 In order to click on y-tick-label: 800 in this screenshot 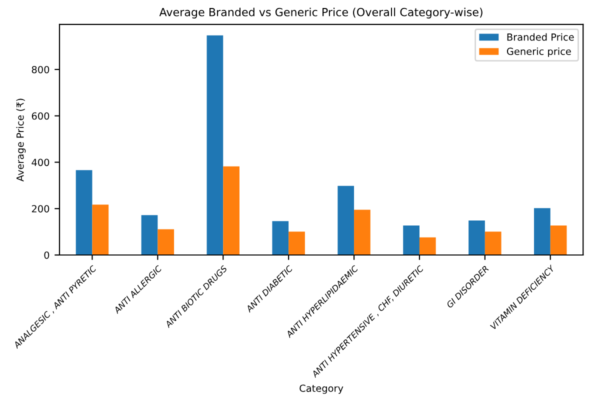, I will do `click(41, 70)`.